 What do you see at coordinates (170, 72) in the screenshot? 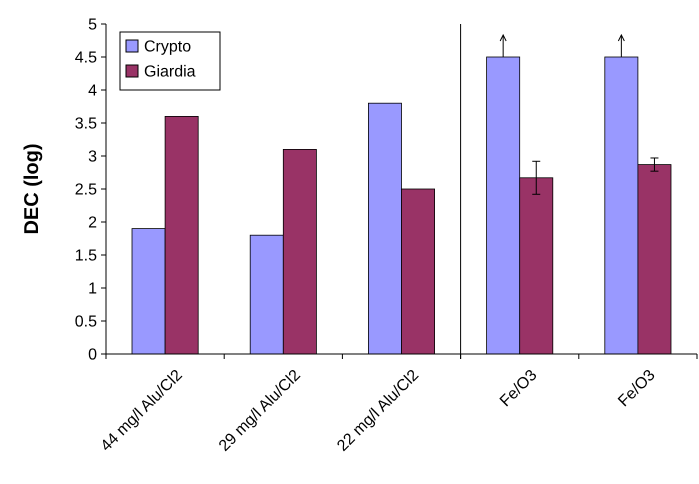
I see `legend-label: Giardia` at bounding box center [170, 72].